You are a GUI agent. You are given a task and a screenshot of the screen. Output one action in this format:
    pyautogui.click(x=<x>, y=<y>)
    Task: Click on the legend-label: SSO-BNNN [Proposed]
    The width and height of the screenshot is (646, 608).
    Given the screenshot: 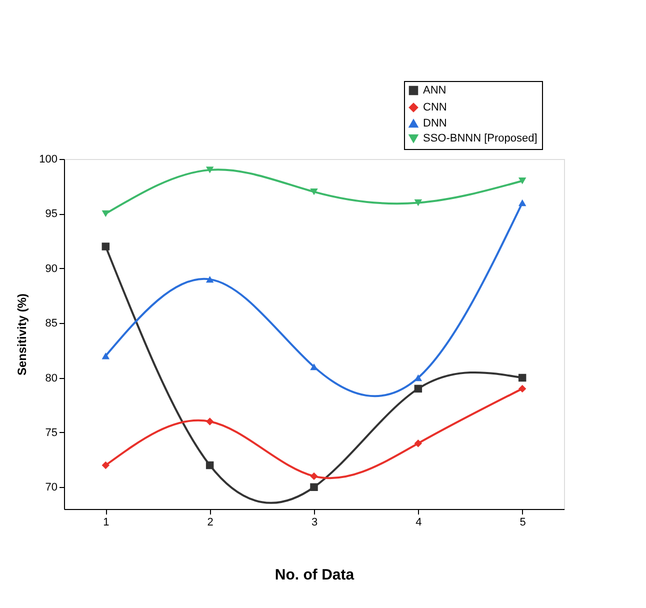 What is the action you would take?
    pyautogui.click(x=480, y=138)
    